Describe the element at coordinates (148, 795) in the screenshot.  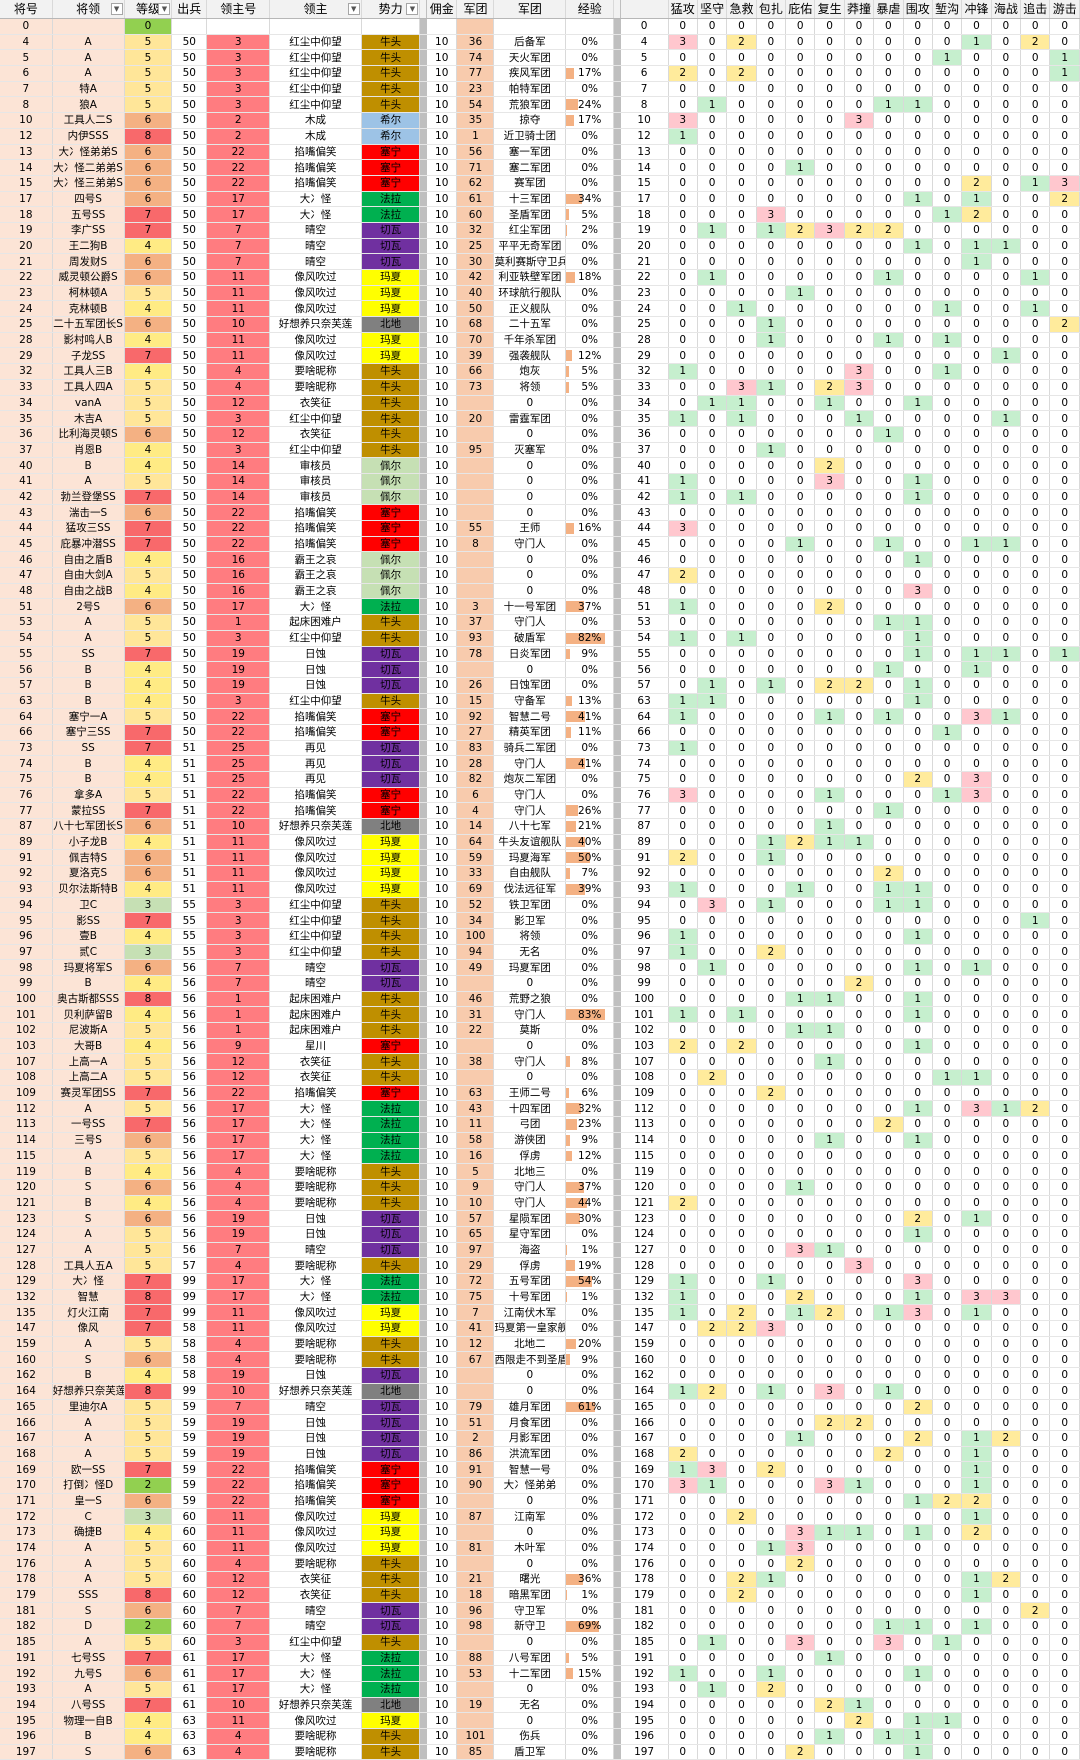
I see `cell-grade: 5` at that location.